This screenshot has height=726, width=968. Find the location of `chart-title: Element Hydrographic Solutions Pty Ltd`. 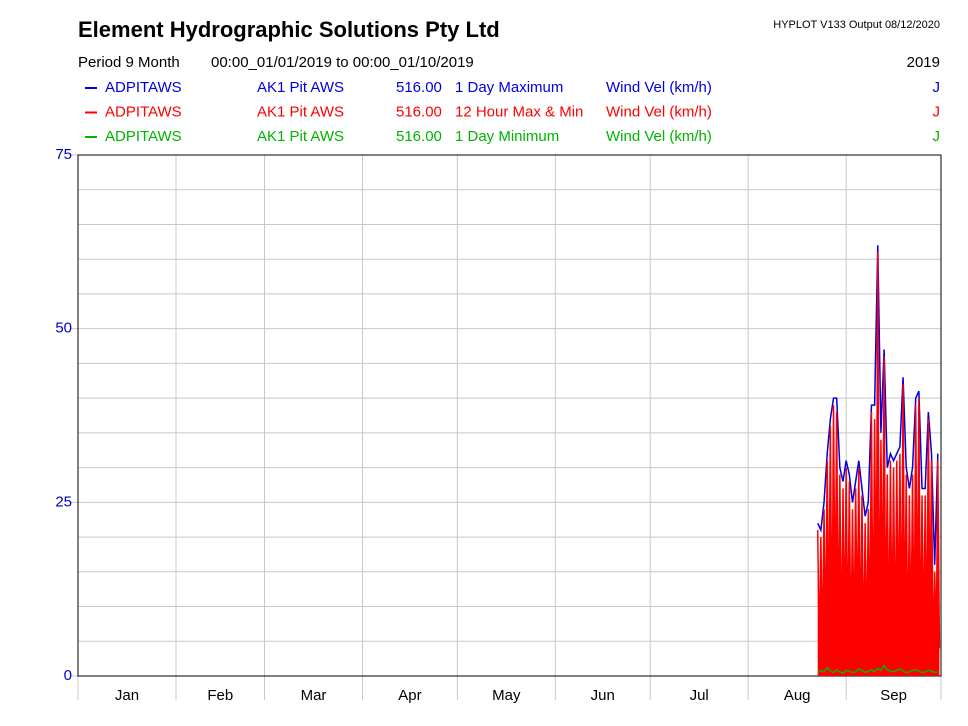

chart-title: Element Hydrographic Solutions Pty Ltd is located at coordinates (289, 29).